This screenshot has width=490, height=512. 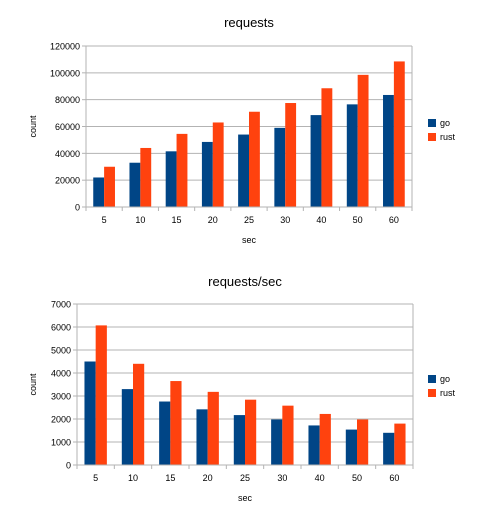 I want to click on y-tick-label: 3000, so click(x=61, y=397).